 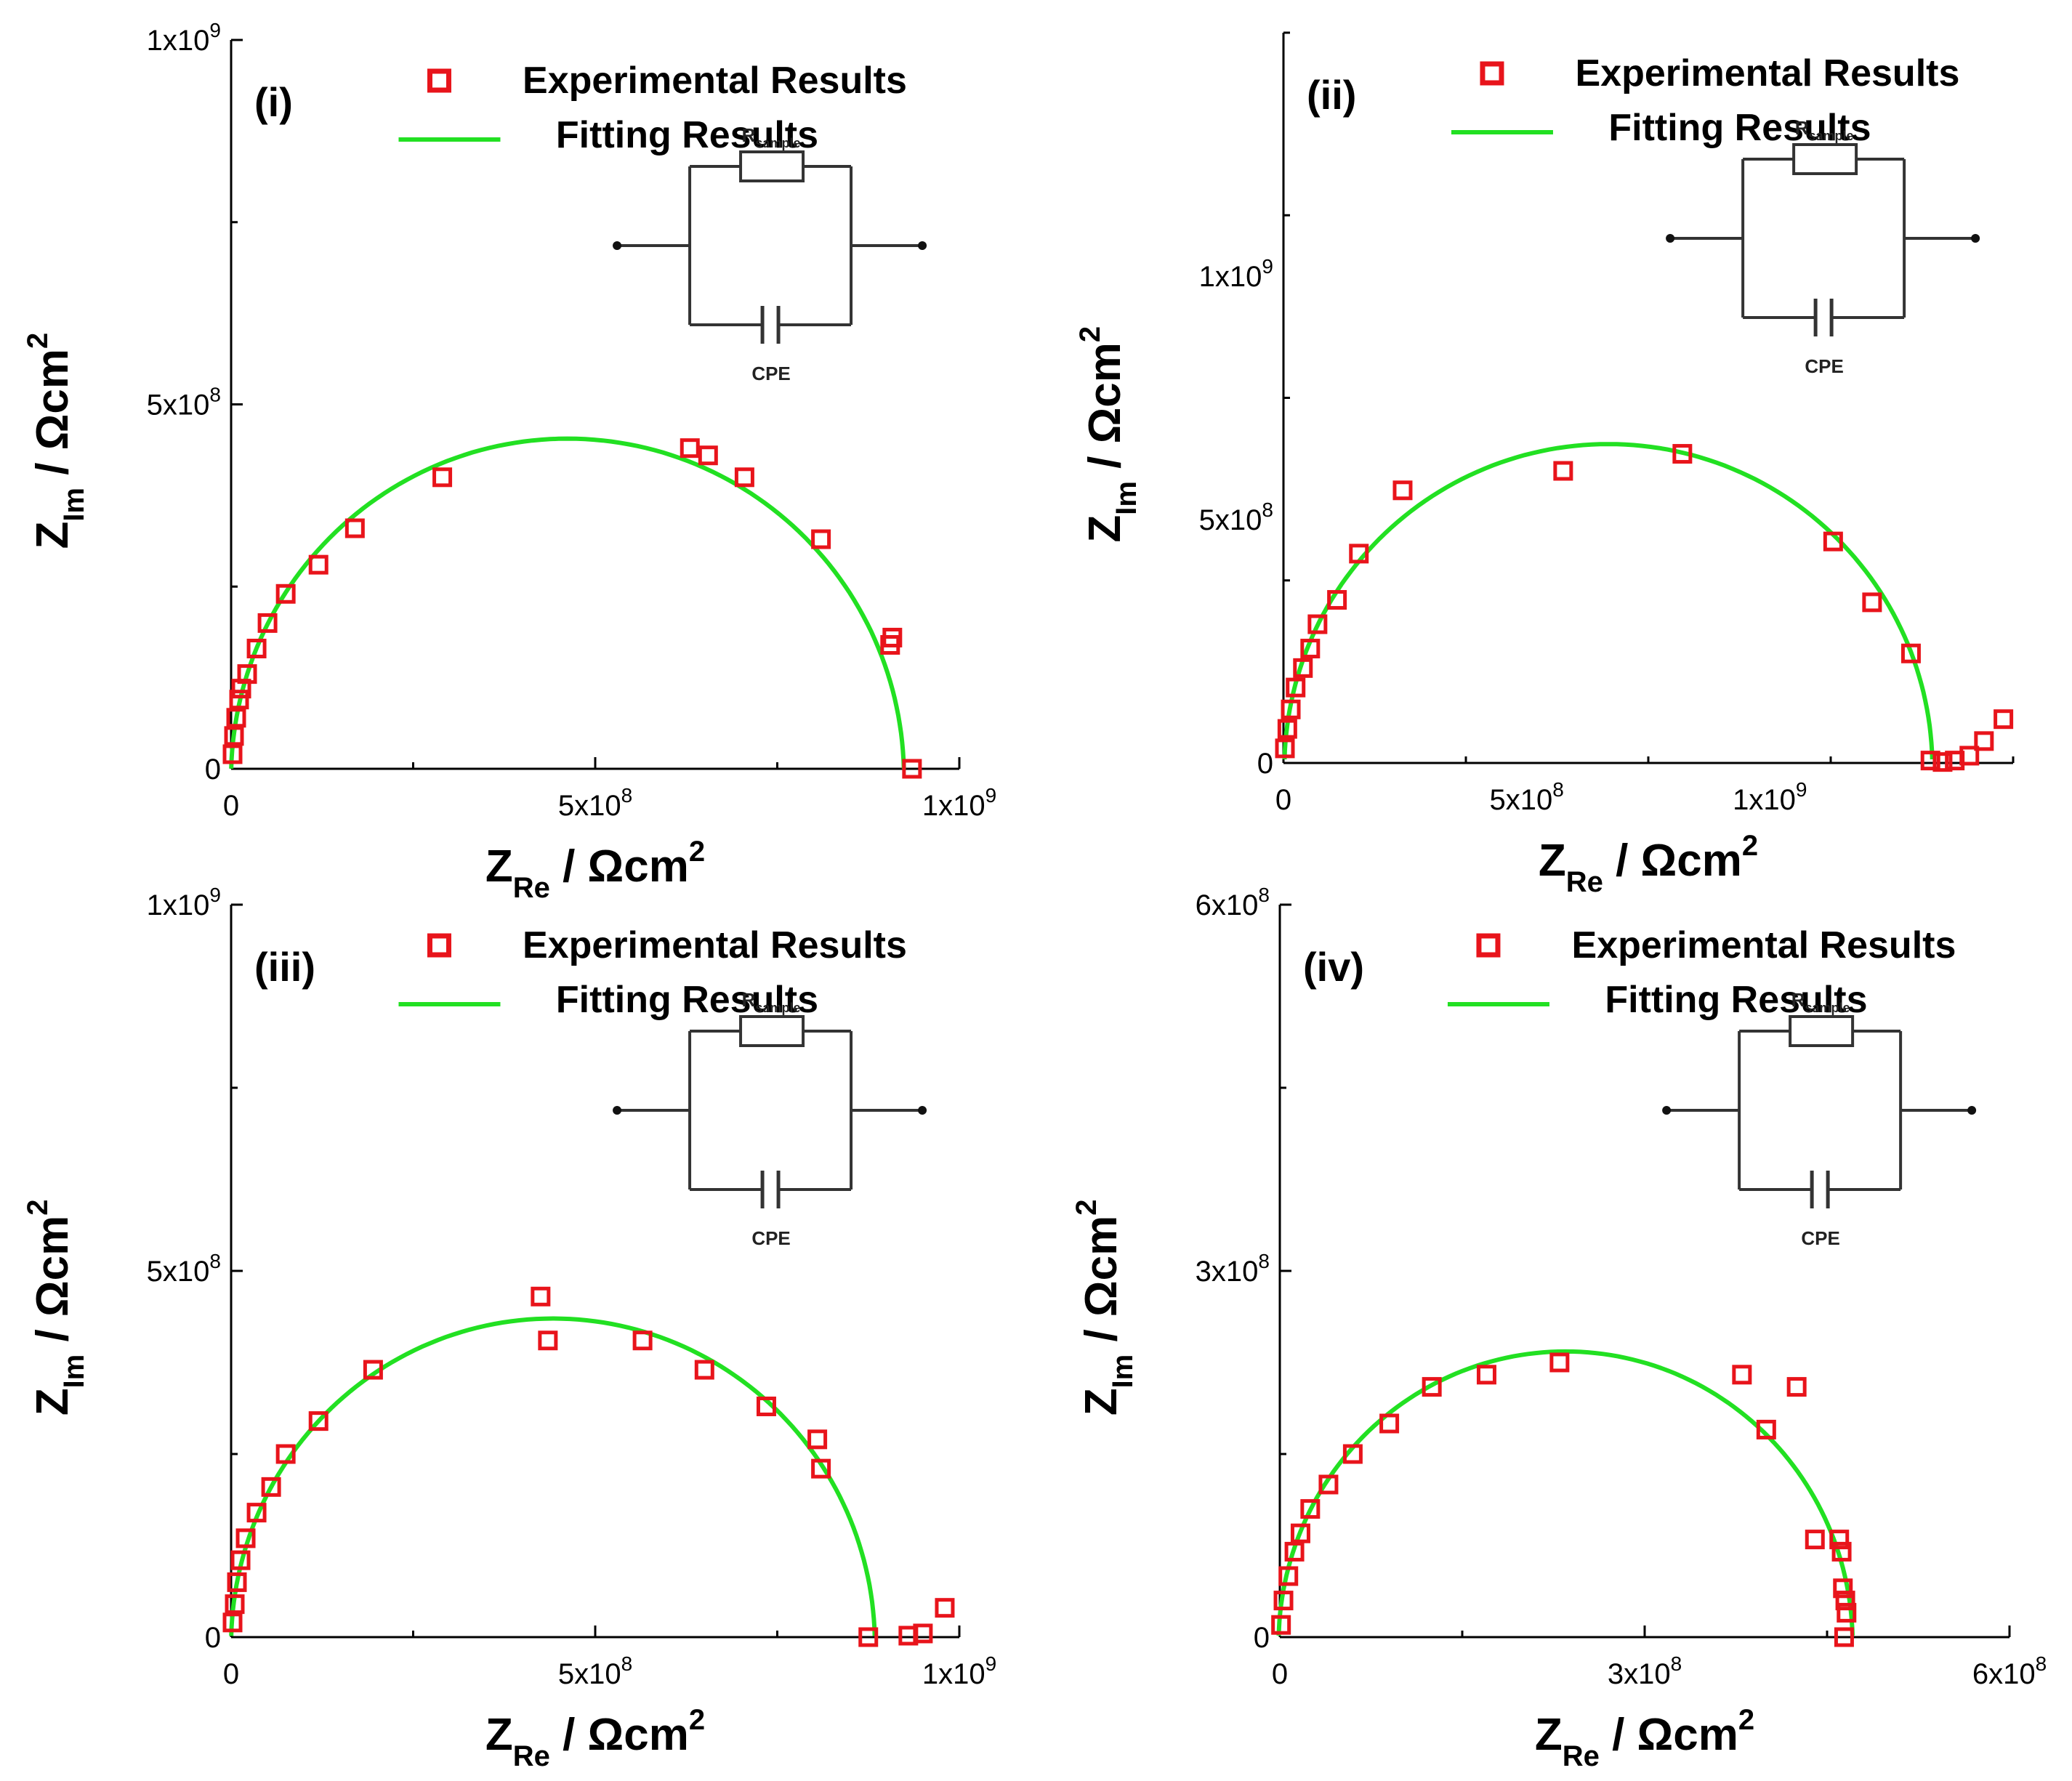 What do you see at coordinates (2010, 1671) in the screenshot?
I see `x-tick-label: 6x10⁸` at bounding box center [2010, 1671].